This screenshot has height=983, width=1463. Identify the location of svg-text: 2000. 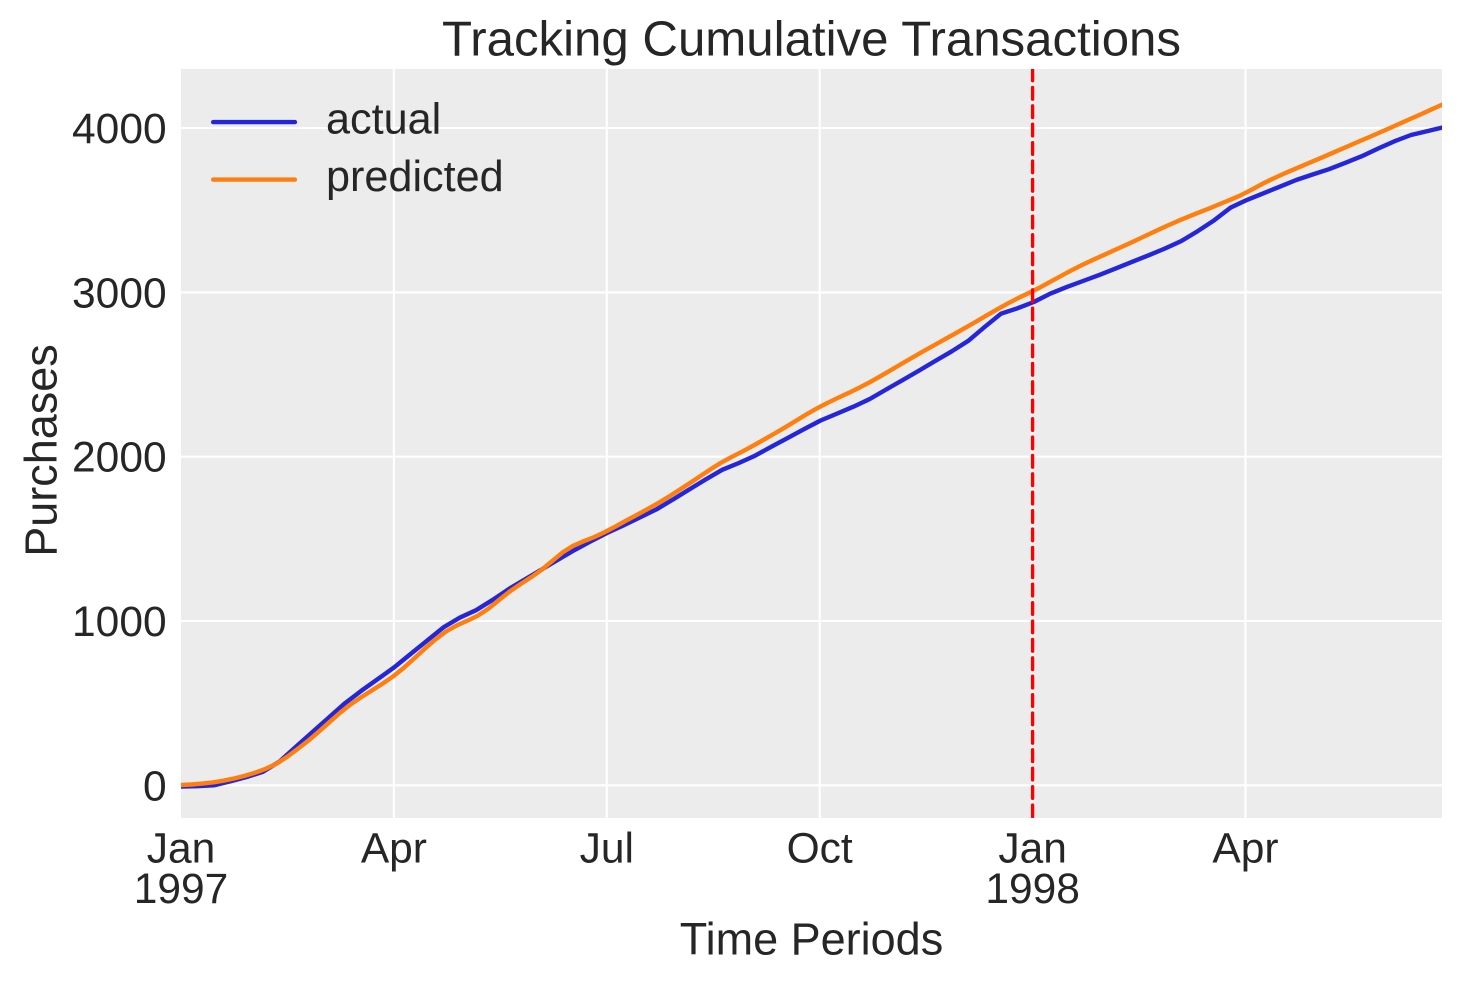
(119, 458).